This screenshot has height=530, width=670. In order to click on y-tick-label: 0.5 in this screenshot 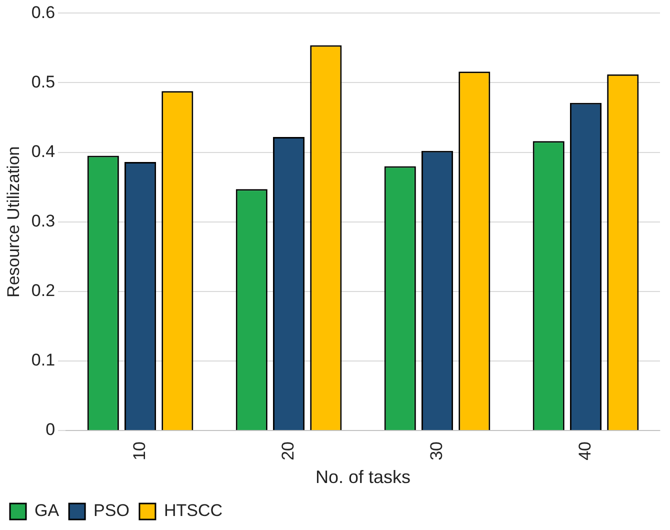, I will do `click(43, 82)`.